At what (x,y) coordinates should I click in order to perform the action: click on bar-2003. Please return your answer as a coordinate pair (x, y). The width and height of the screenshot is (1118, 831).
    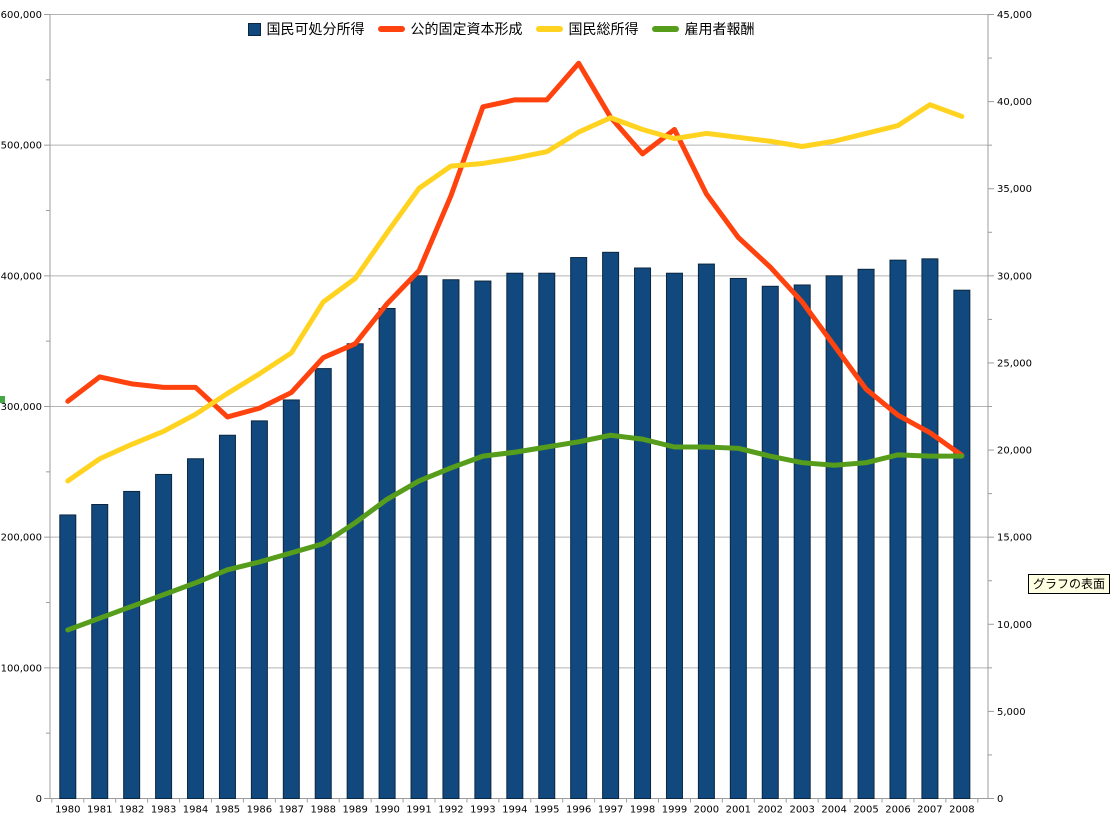
    Looking at the image, I should click on (802, 542).